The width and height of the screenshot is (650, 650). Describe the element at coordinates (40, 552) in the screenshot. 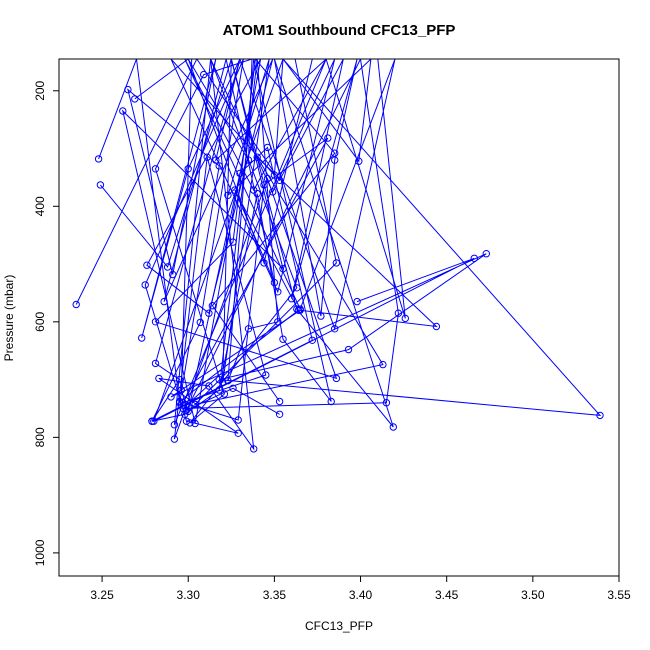

I see `y-tick-label: 1000` at that location.